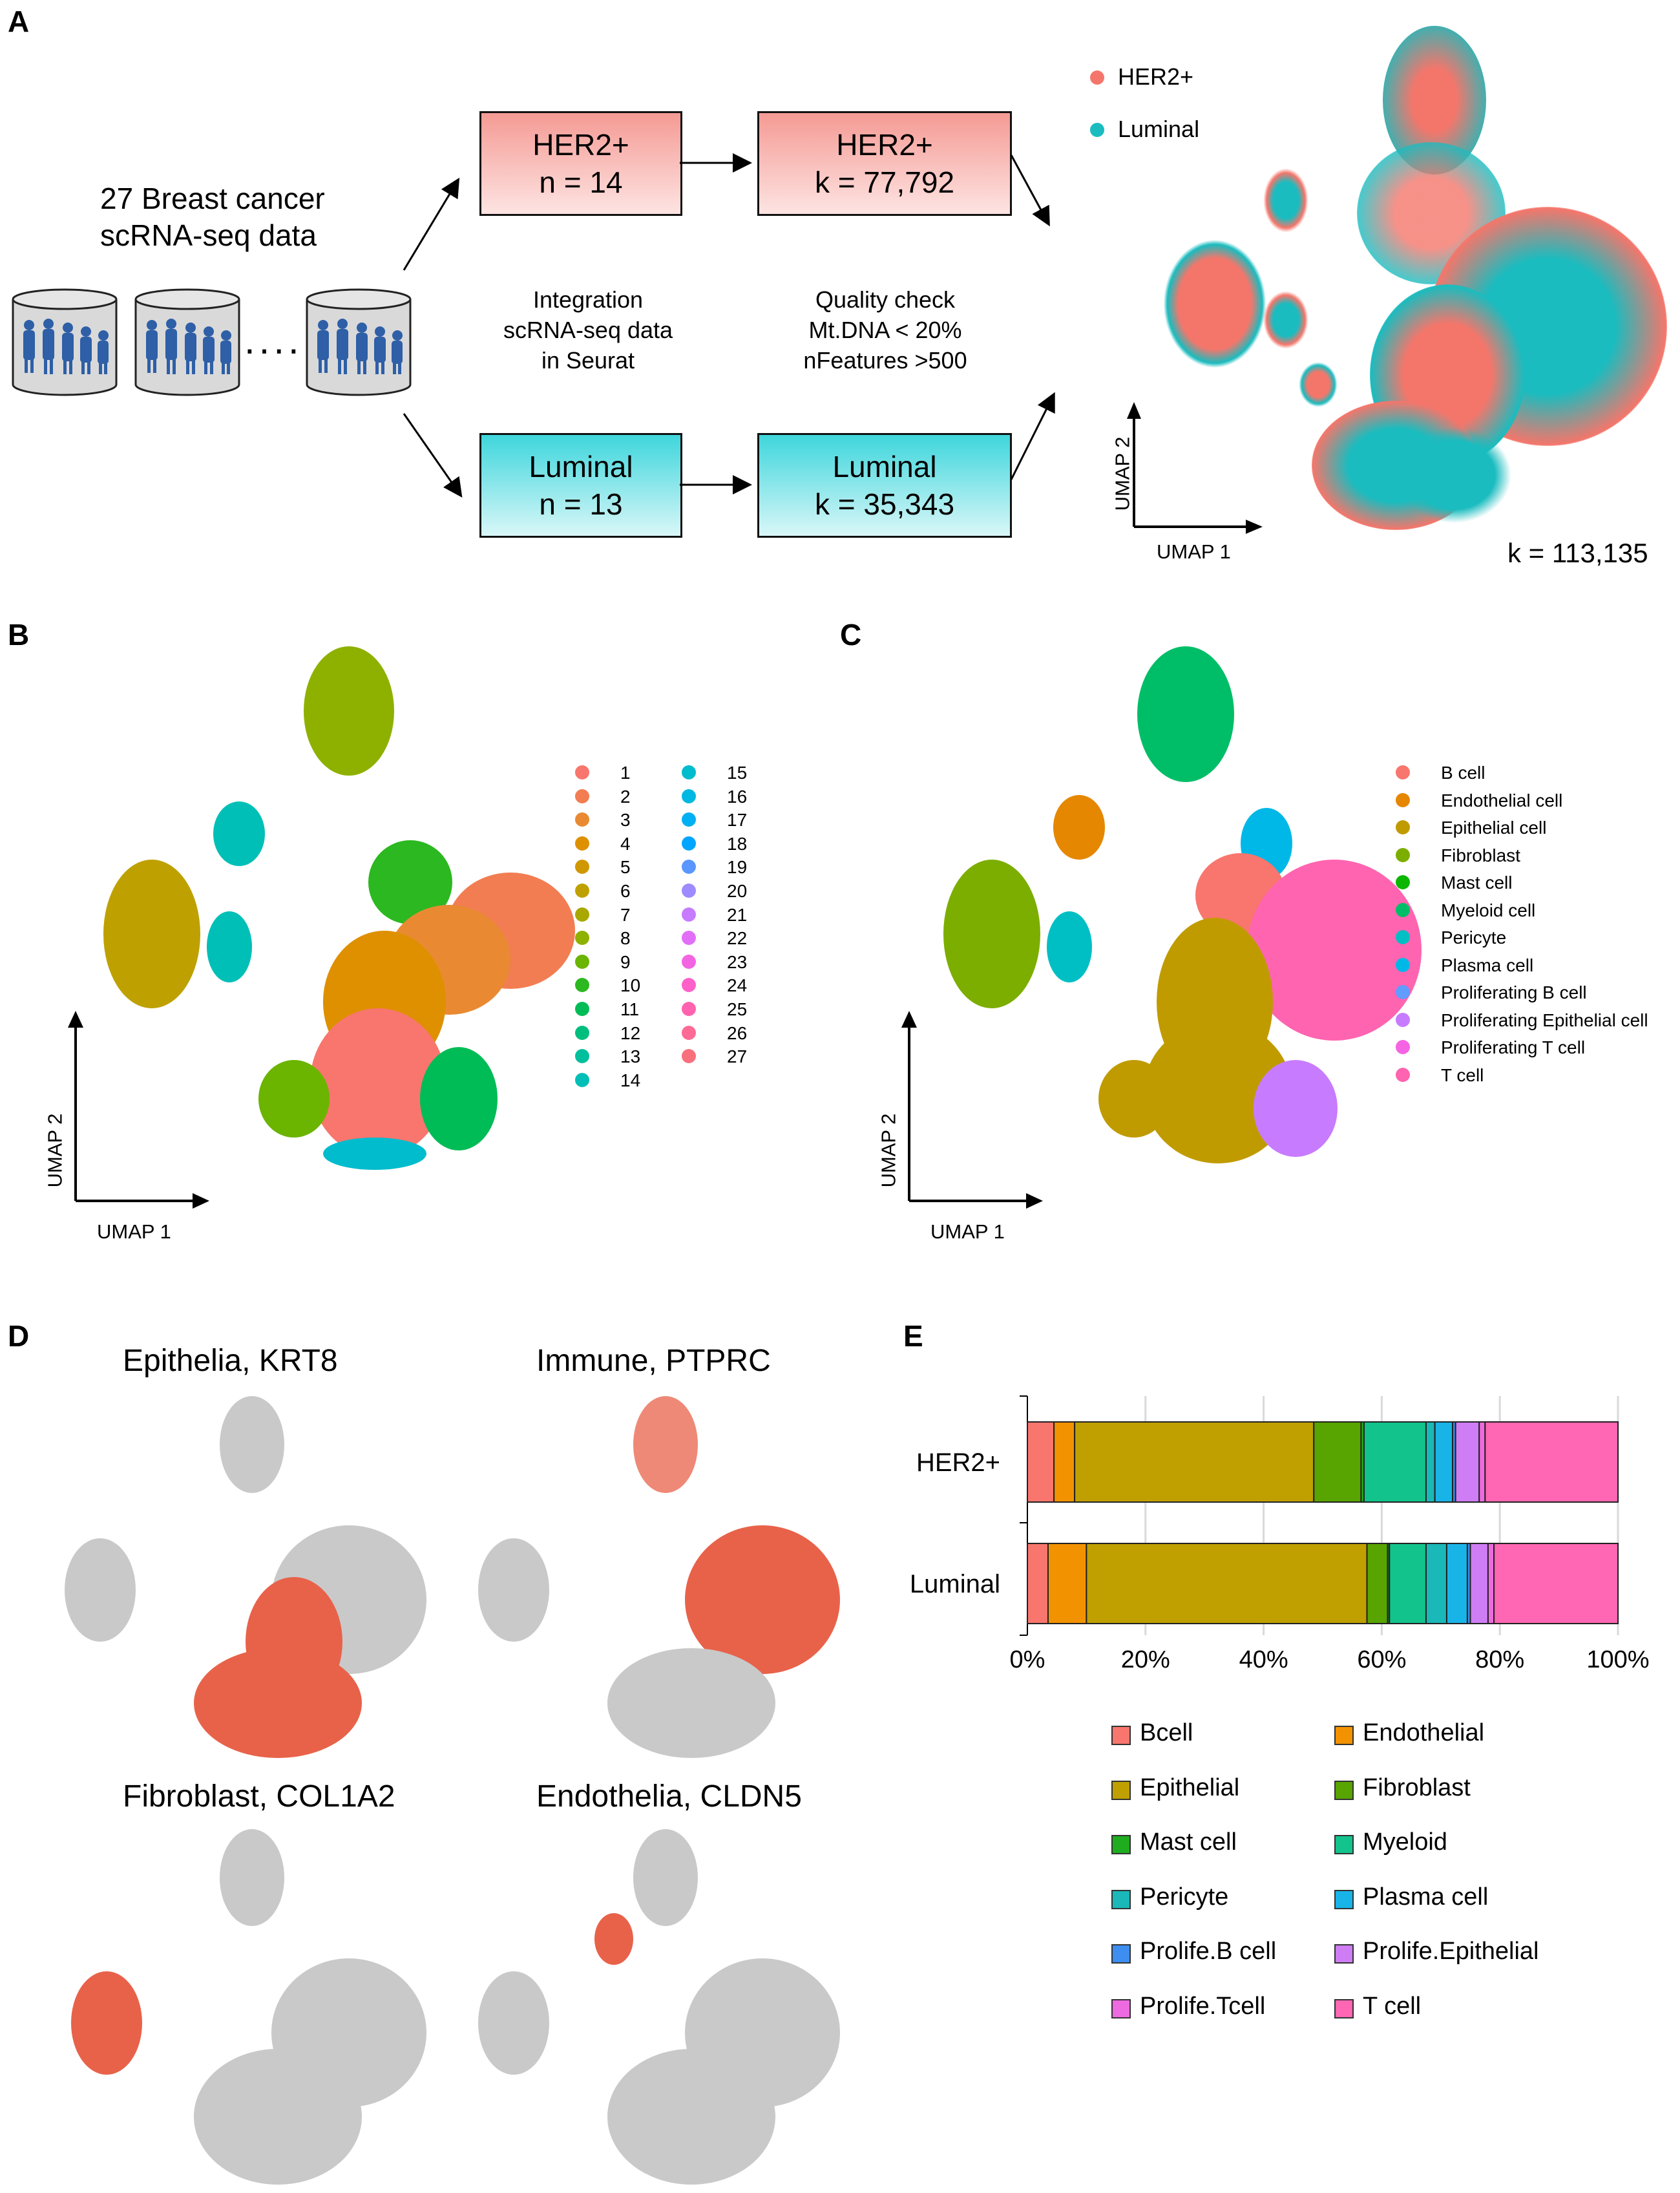  I want to click on legend-label: Prolife.Epithelial, so click(1451, 1952).